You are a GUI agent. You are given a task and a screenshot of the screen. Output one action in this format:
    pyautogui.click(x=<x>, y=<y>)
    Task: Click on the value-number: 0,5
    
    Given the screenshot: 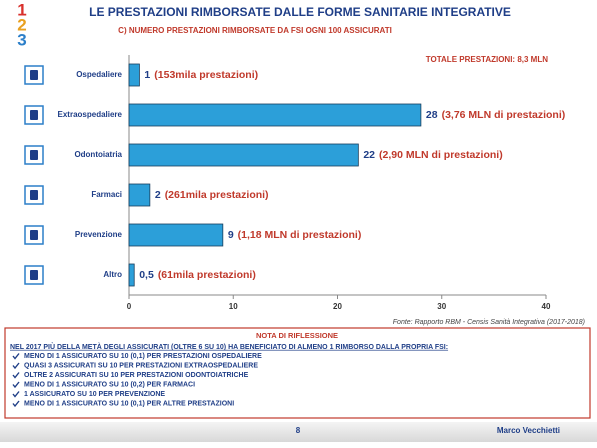 What is the action you would take?
    pyautogui.click(x=146, y=275)
    